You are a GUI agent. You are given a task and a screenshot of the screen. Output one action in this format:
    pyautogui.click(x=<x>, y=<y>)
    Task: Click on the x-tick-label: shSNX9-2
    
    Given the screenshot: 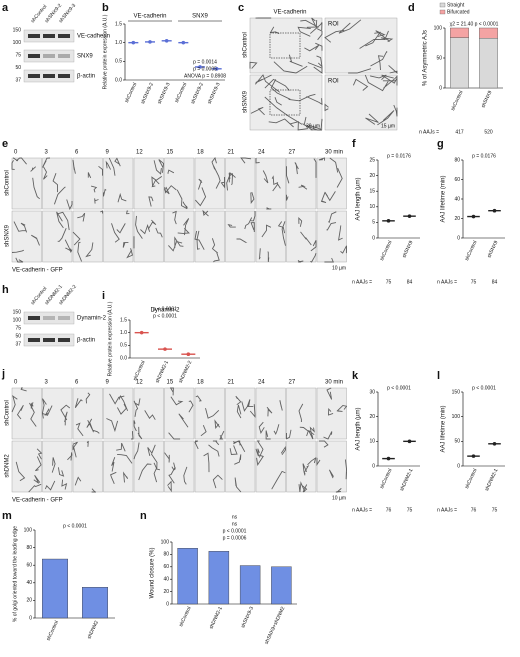 What is the action you would take?
    pyautogui.click(x=147, y=93)
    